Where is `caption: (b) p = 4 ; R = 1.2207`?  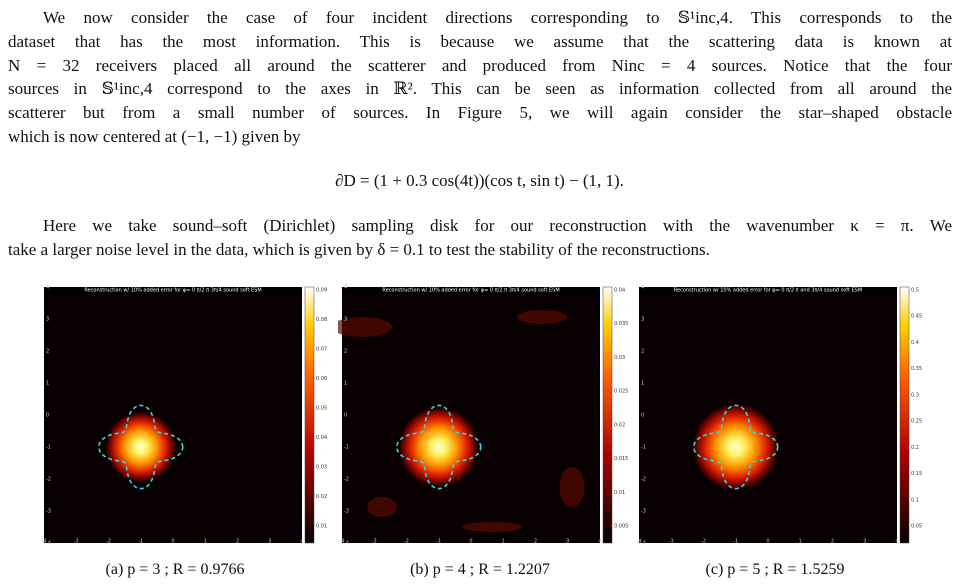
caption: (b) p = 4 ; R = 1.2207 is located at coordinates (480, 569).